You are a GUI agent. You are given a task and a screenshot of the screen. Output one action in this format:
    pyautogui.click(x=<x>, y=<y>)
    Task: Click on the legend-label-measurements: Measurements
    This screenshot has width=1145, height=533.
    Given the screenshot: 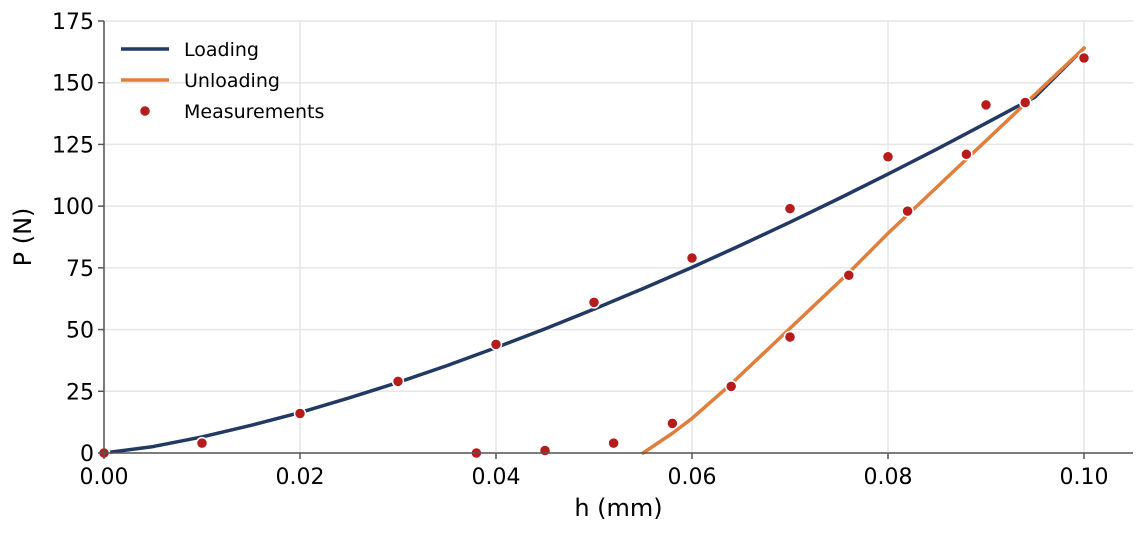 What is the action you would take?
    pyautogui.click(x=254, y=112)
    